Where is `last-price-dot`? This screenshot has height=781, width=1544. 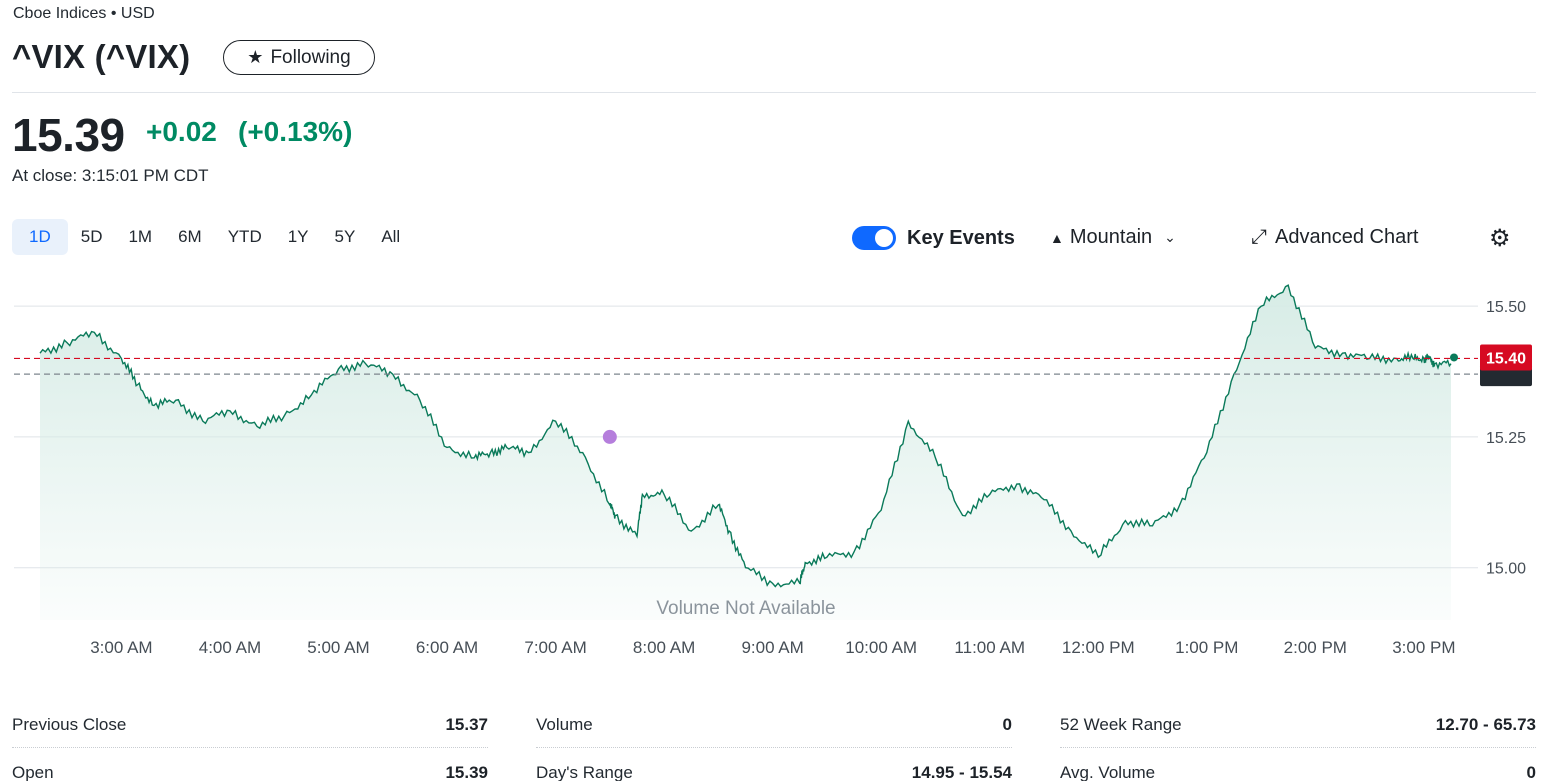
last-price-dot is located at coordinates (1454, 357).